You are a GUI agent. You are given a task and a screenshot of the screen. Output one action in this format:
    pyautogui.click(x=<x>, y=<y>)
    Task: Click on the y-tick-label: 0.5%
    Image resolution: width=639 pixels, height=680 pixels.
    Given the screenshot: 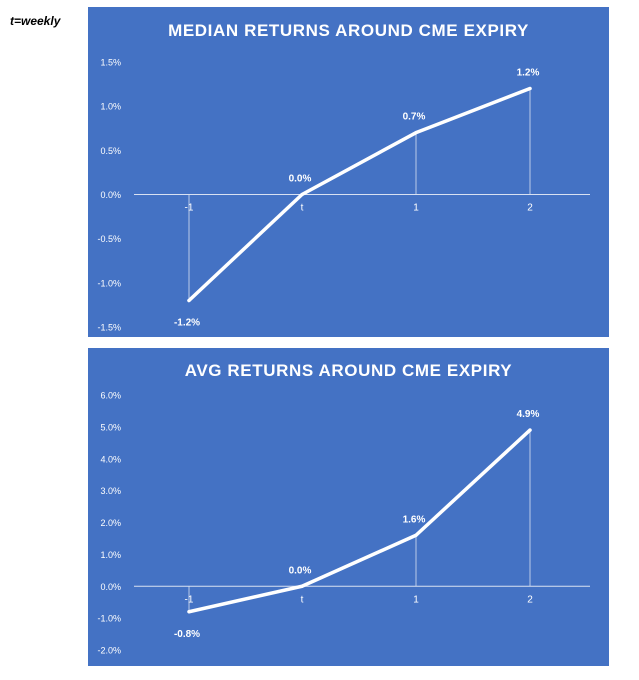 What is the action you would take?
    pyautogui.click(x=110, y=151)
    